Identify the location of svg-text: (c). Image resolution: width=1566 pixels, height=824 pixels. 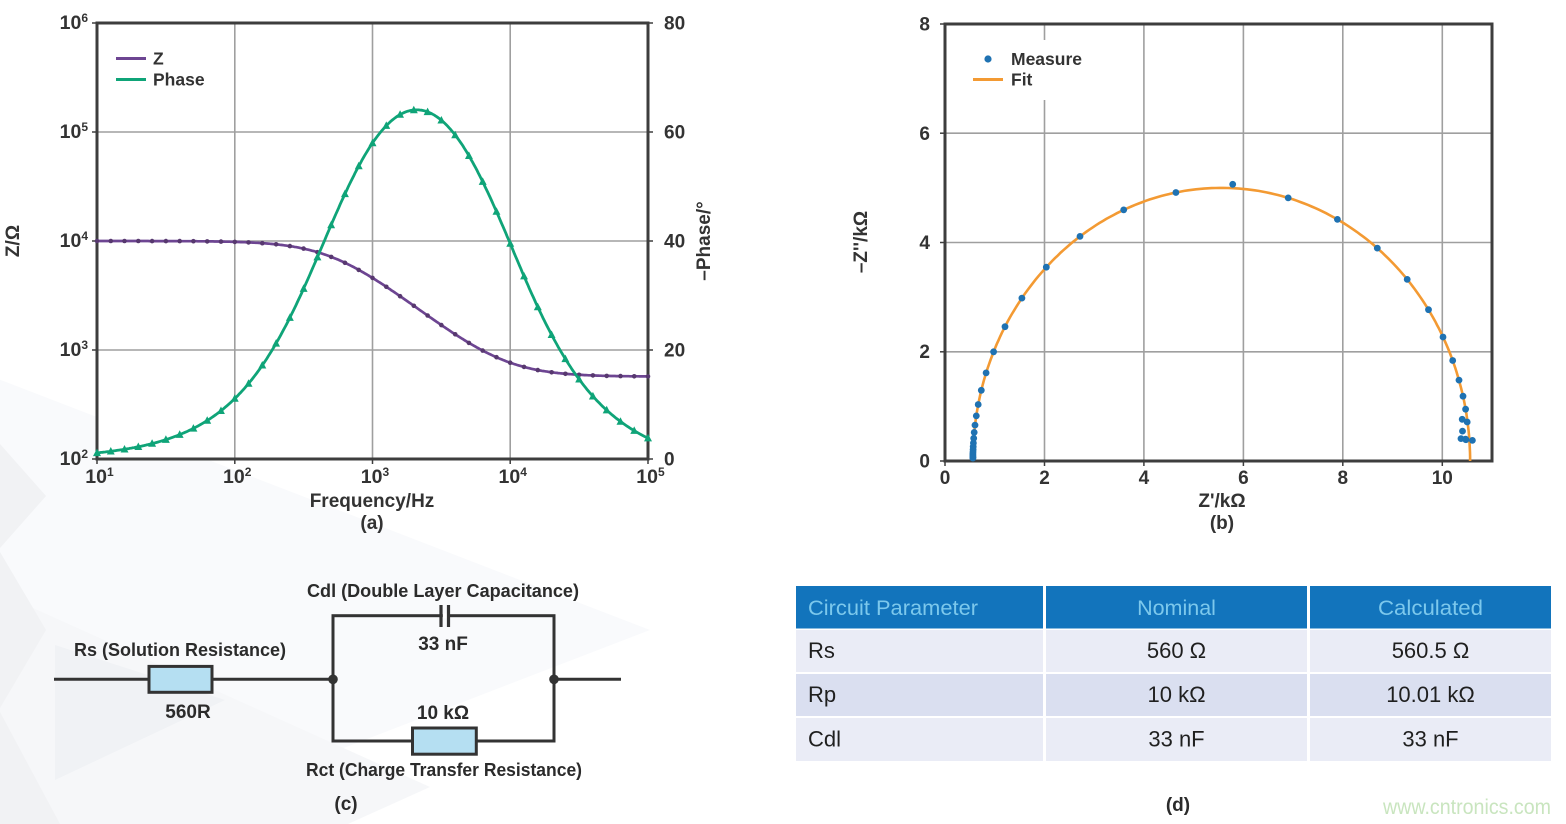
(345, 804).